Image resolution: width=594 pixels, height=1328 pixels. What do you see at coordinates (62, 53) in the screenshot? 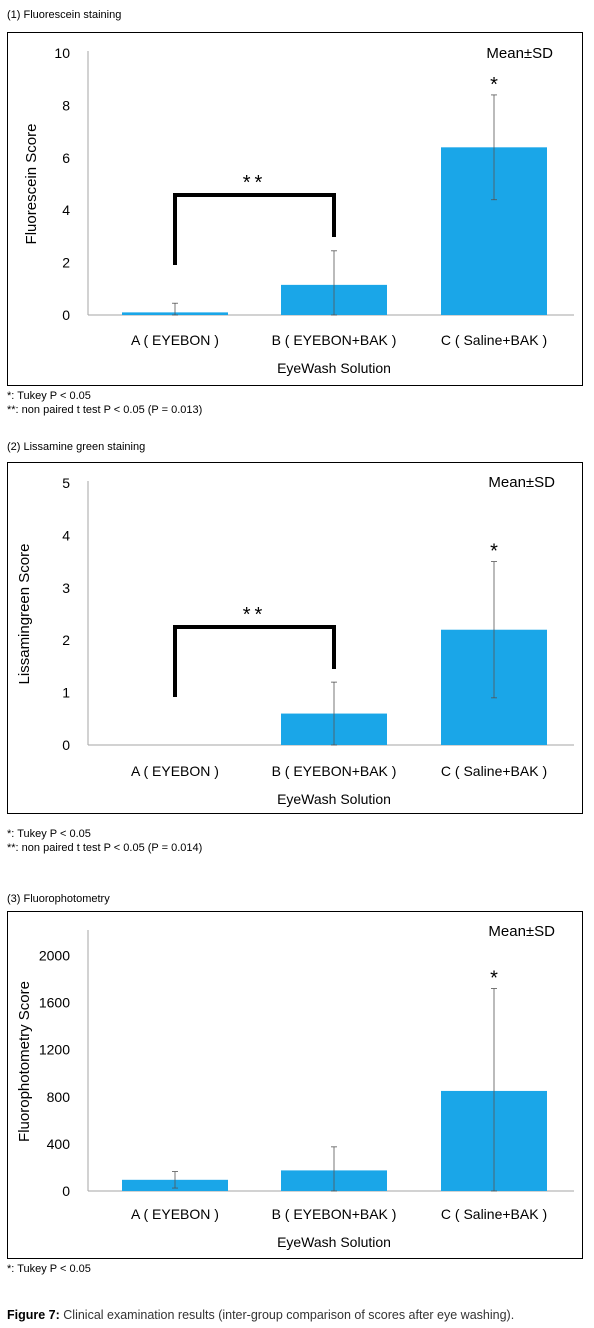
I see `y-tick-label: 10` at bounding box center [62, 53].